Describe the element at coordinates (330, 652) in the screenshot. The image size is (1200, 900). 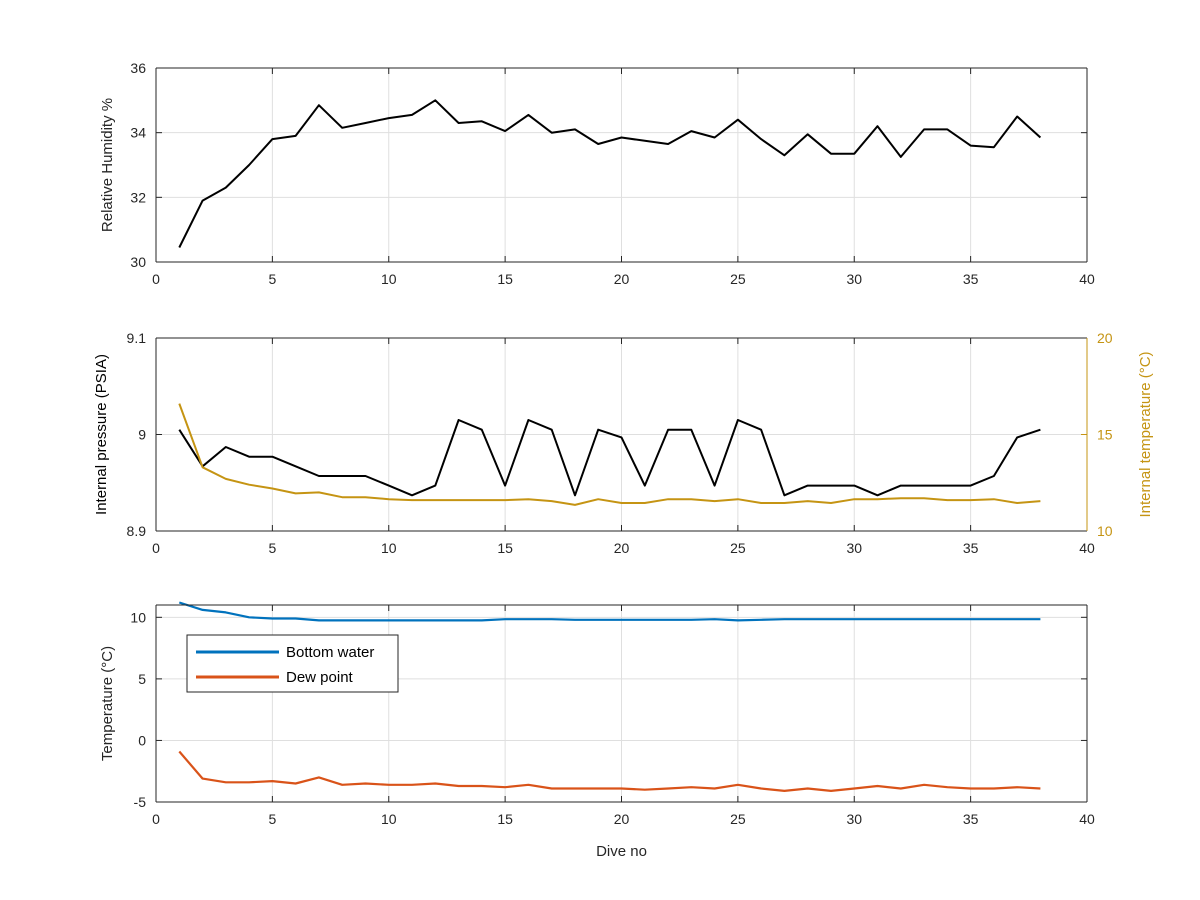
I see `legend-label-bottom-water: Bottom water` at that location.